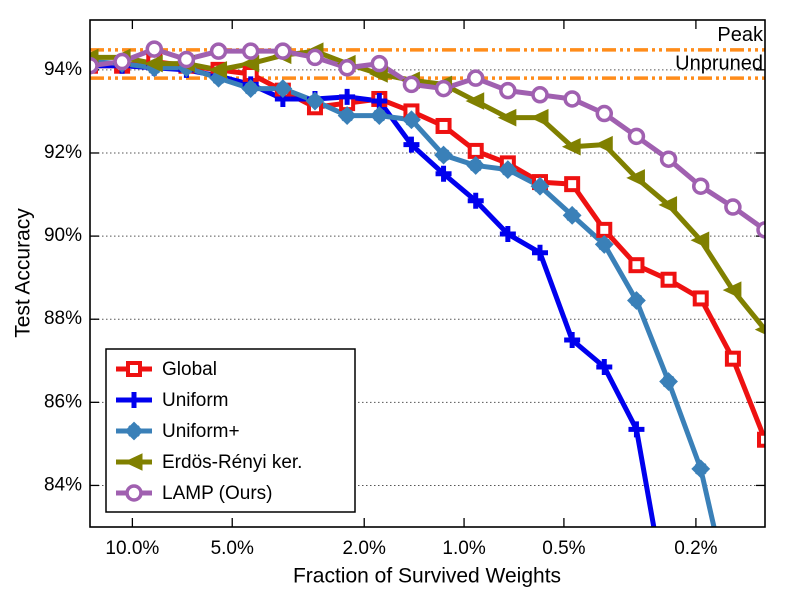 This screenshot has height=600, width=800. Describe the element at coordinates (563, 548) in the screenshot. I see `x-tick-label: 0.5%` at that location.